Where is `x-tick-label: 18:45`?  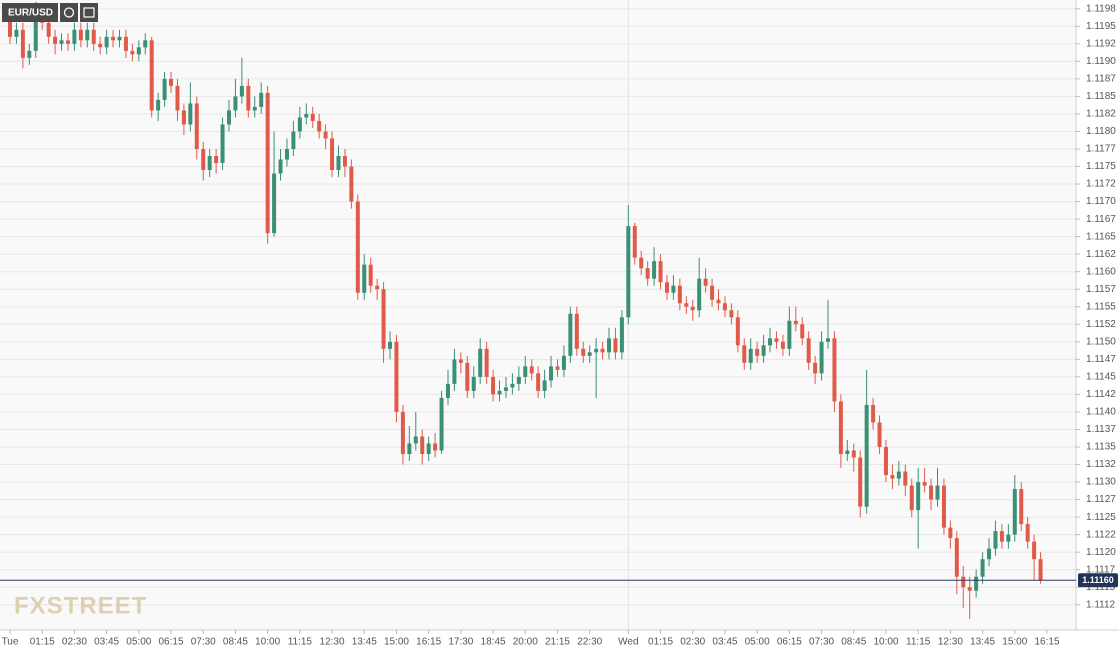
x-tick-label: 18:45 is located at coordinates (493, 642).